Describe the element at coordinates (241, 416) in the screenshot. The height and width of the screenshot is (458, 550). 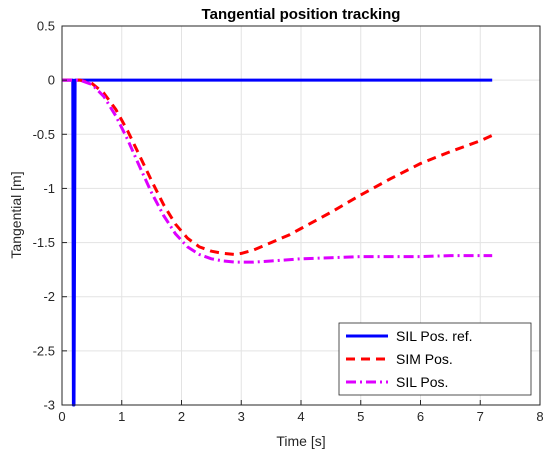
I see `x-tick-label: 3` at that location.